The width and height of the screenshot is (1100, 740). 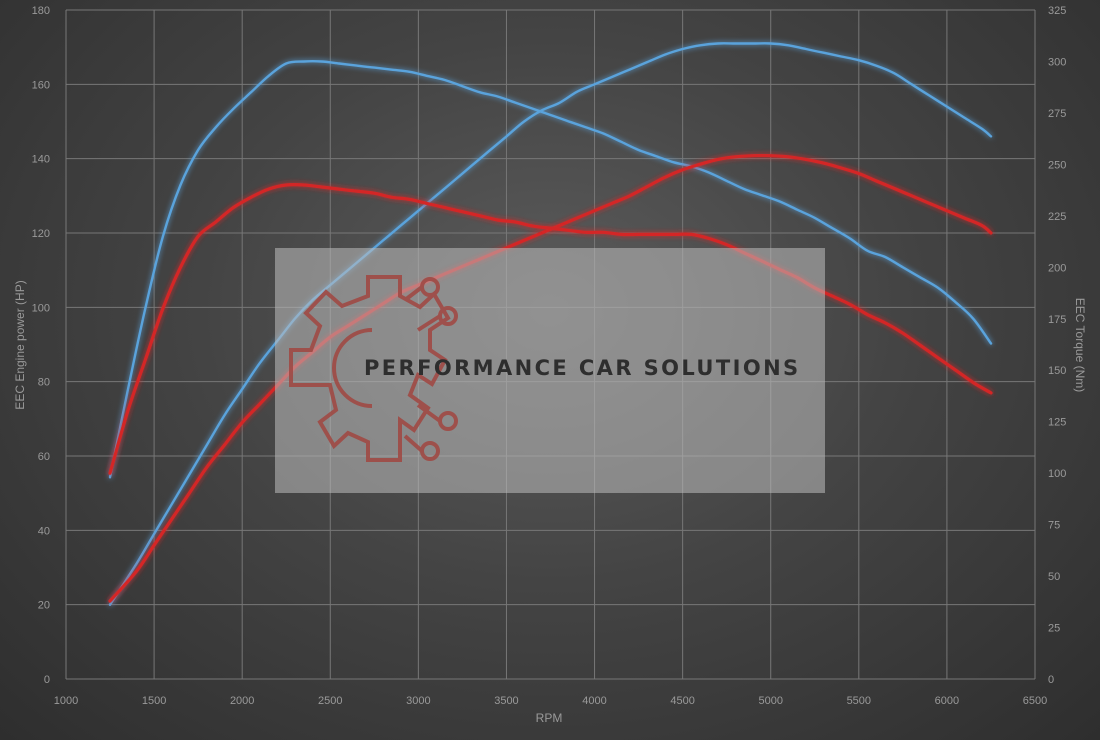 What do you see at coordinates (41, 11) in the screenshot?
I see `left-tick-label: 180` at bounding box center [41, 11].